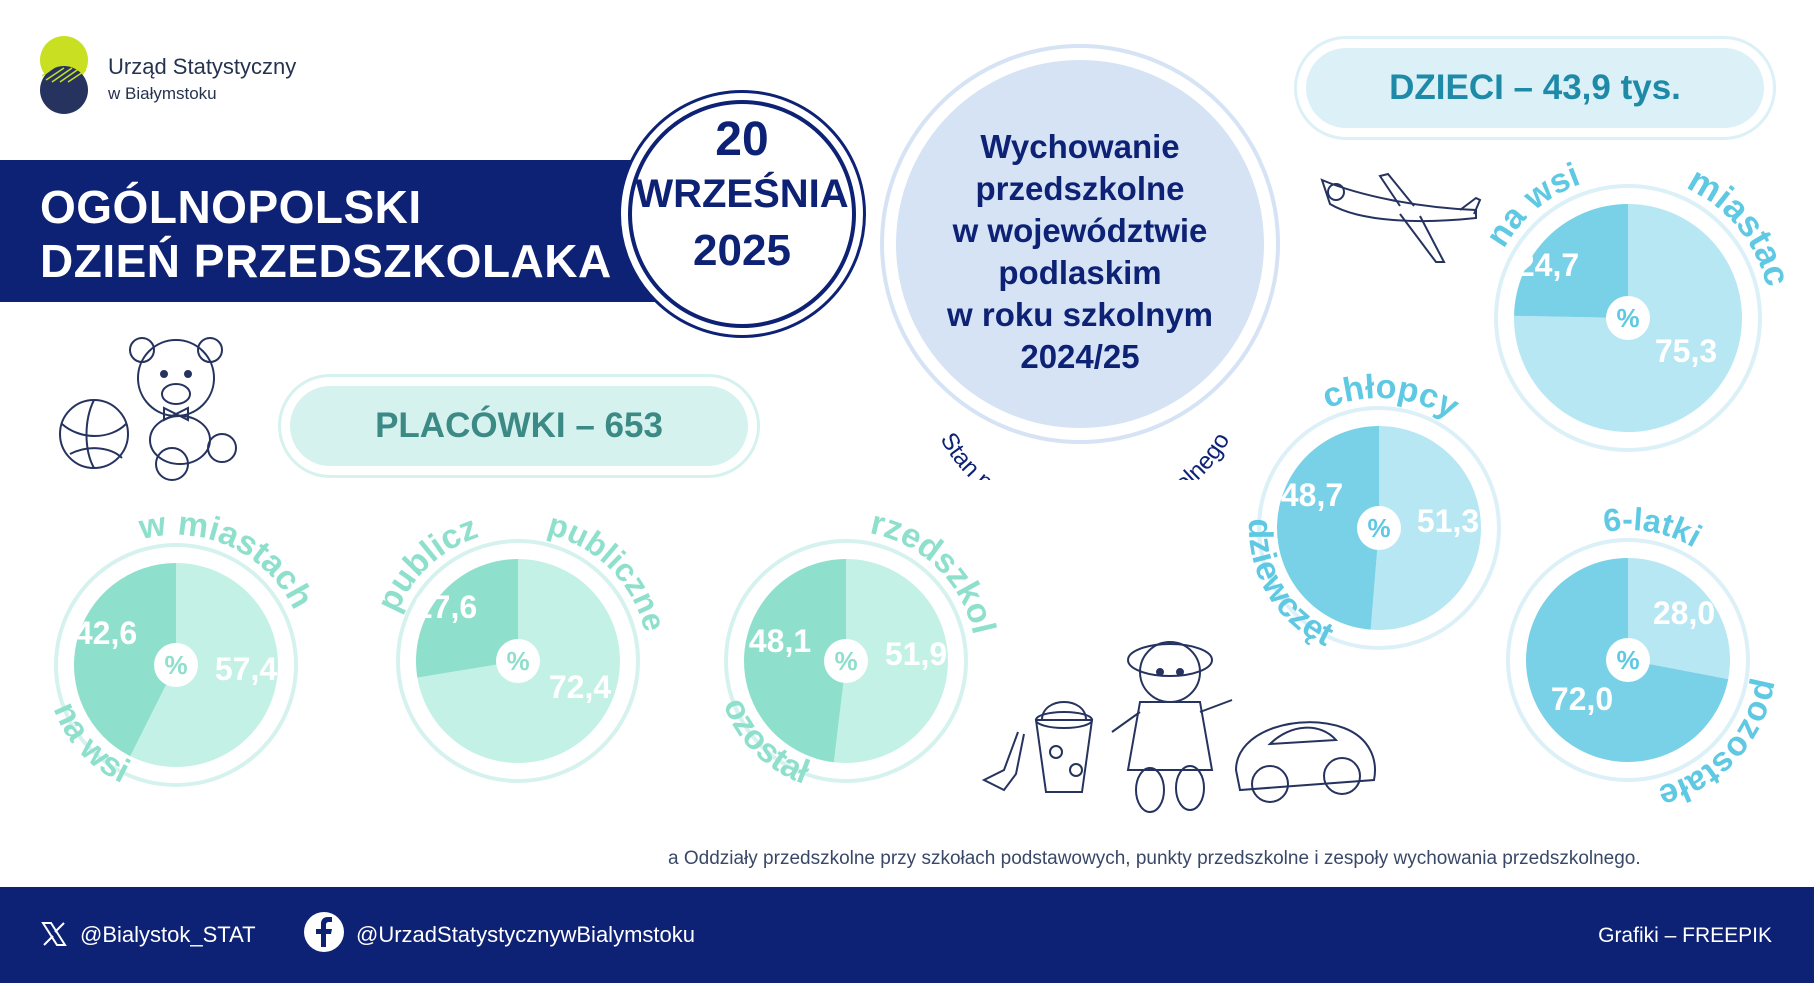 Image resolution: width=1814 pixels, height=983 pixels. Describe the element at coordinates (1654, 527) in the screenshot. I see `pie-category-label: 6-latki` at that location.